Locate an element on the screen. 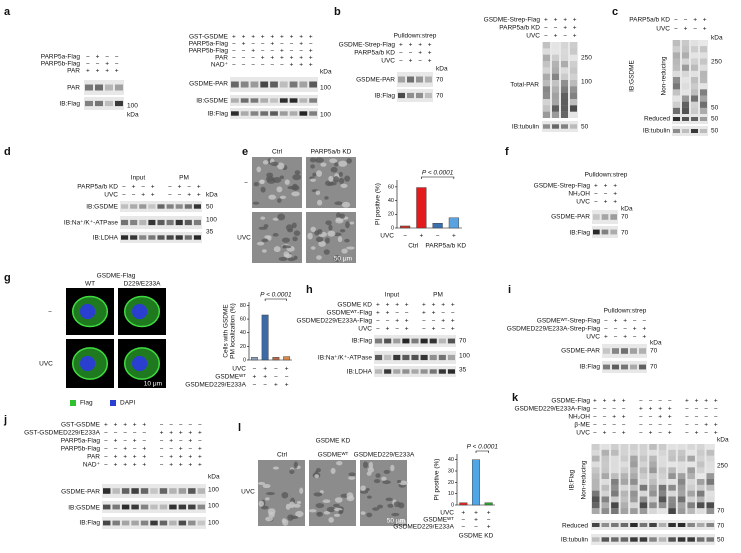 The height and width of the screenshot is (553, 741). legend-swatch is located at coordinates (73, 403).